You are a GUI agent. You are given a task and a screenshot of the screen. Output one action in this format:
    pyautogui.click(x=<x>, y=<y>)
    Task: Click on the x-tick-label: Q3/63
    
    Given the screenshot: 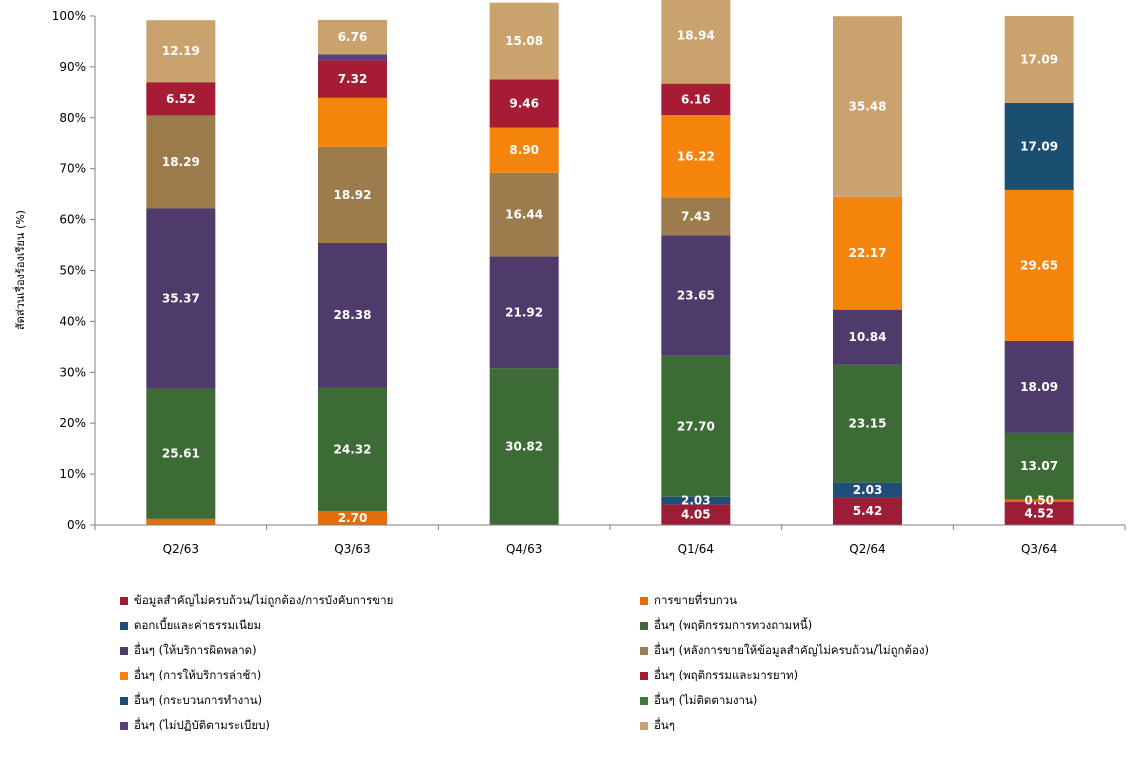 What is the action you would take?
    pyautogui.click(x=352, y=549)
    